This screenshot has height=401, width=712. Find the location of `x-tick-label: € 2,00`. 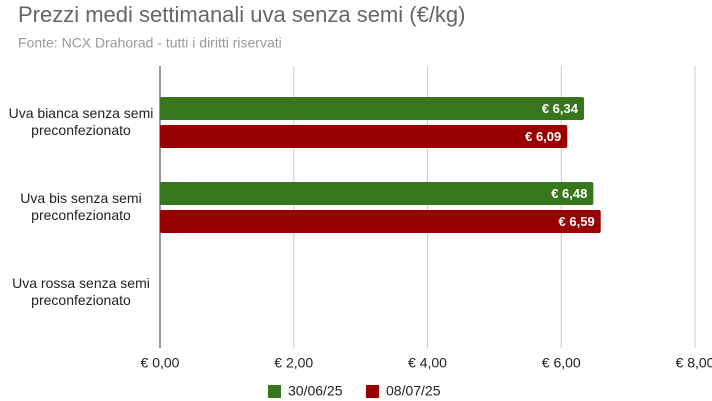

x-tick-label: € 2,00 is located at coordinates (293, 363).